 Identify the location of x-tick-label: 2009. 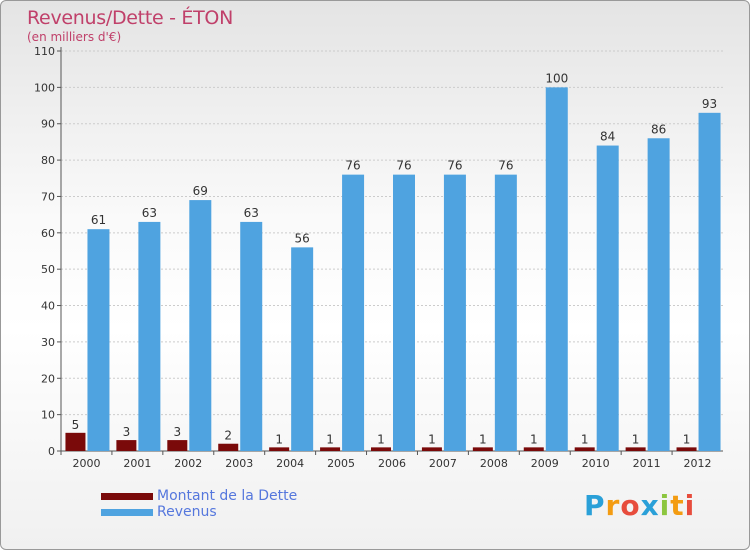
(545, 463).